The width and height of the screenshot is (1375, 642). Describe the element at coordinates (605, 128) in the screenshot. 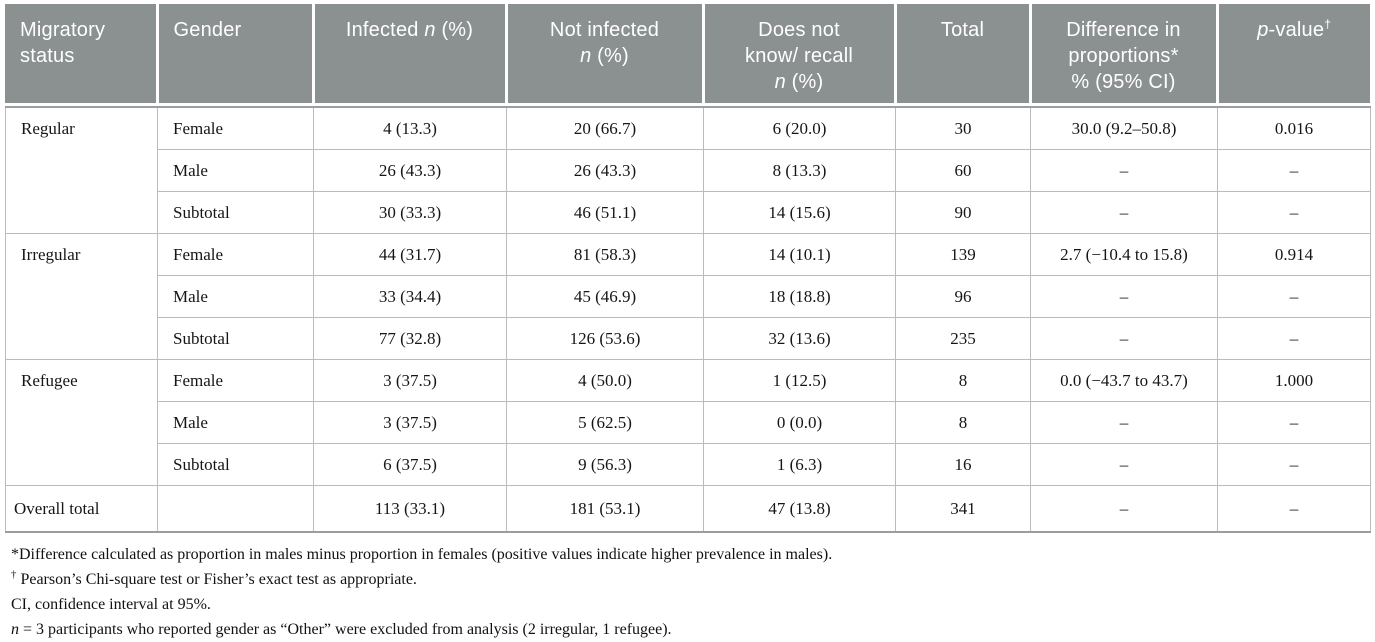

I see `cell-not-infected: 20 (66.7)` at that location.